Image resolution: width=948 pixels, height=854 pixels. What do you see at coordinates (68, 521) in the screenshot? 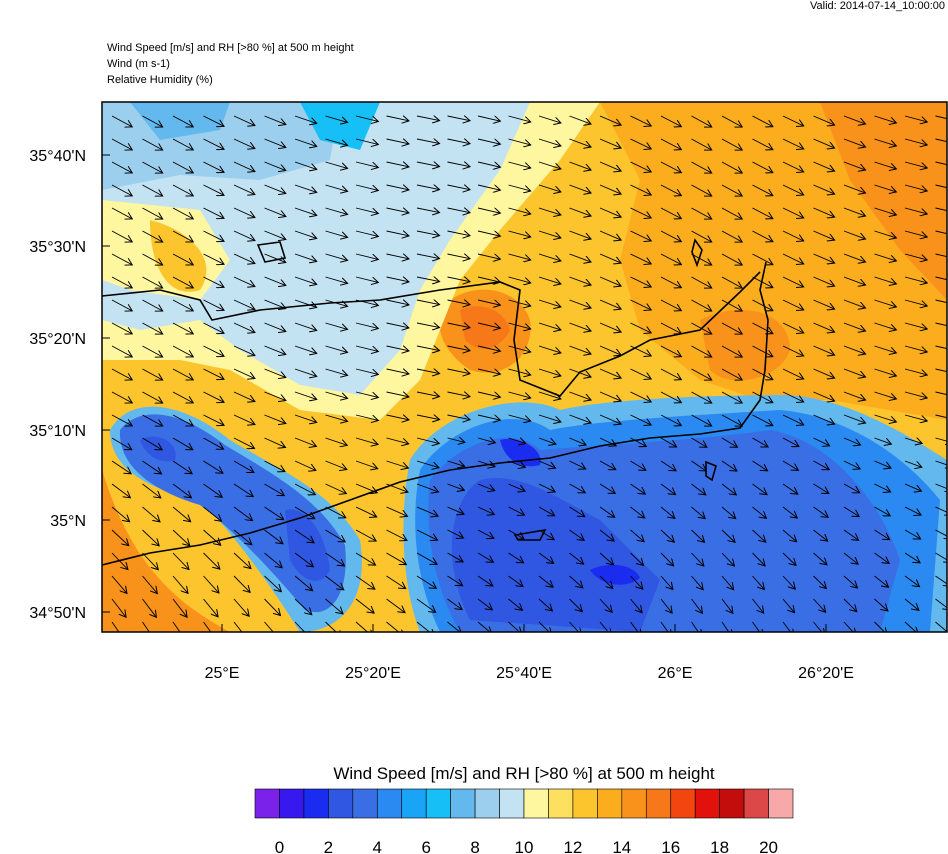
I see `lat-label: 35°N` at bounding box center [68, 521].